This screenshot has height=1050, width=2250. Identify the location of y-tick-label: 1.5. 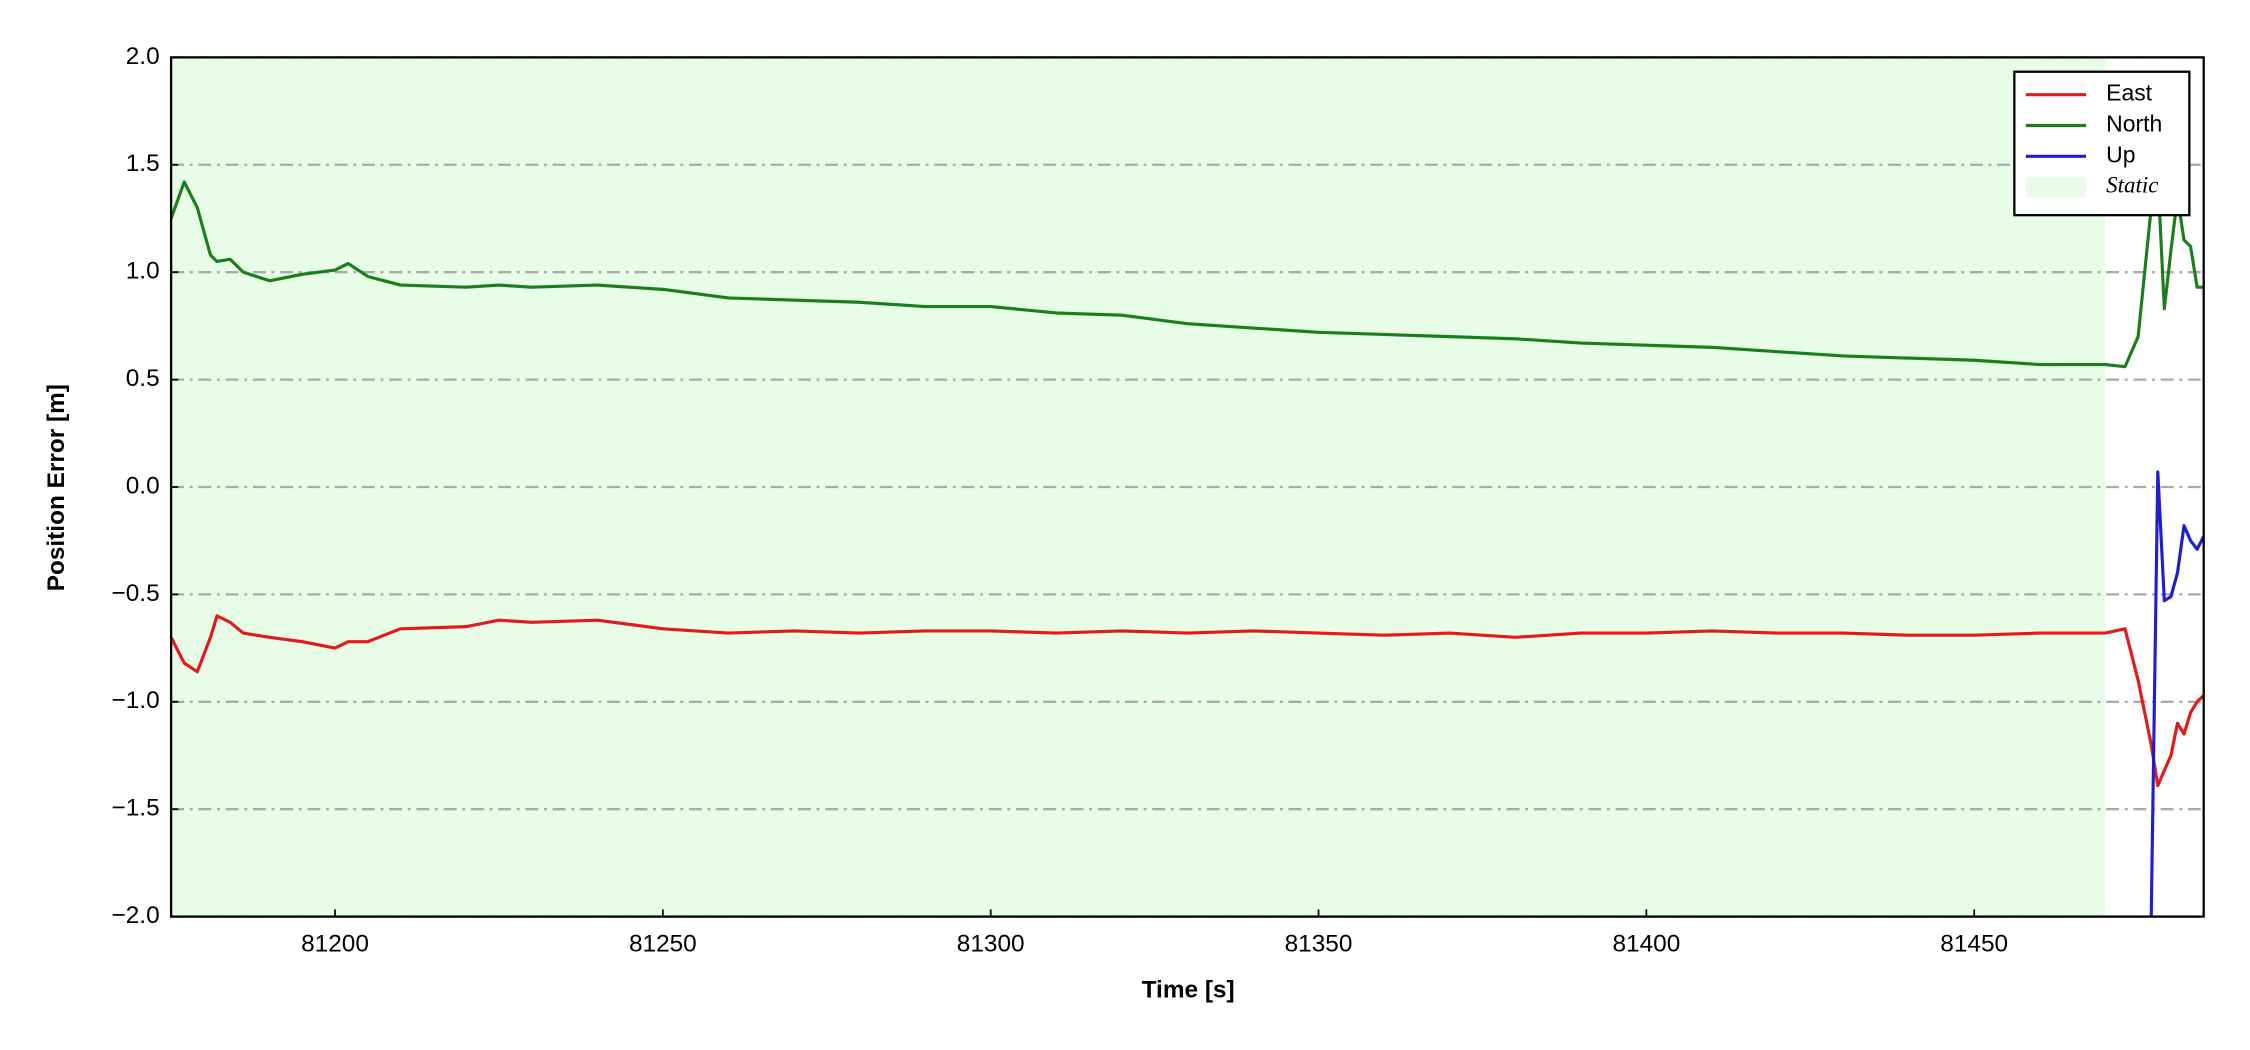
(143, 163).